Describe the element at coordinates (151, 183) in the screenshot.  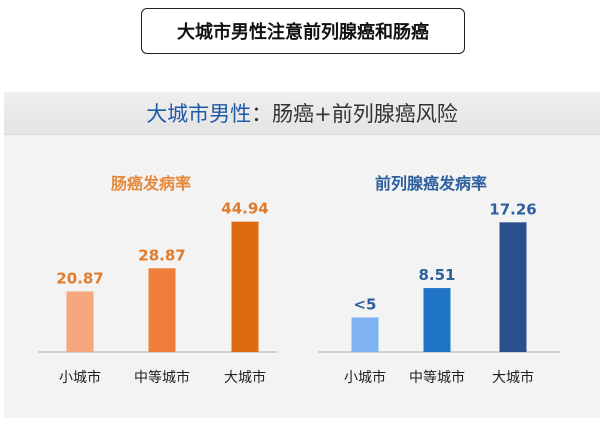
I see `chart-title: 肠癌发病率` at that location.